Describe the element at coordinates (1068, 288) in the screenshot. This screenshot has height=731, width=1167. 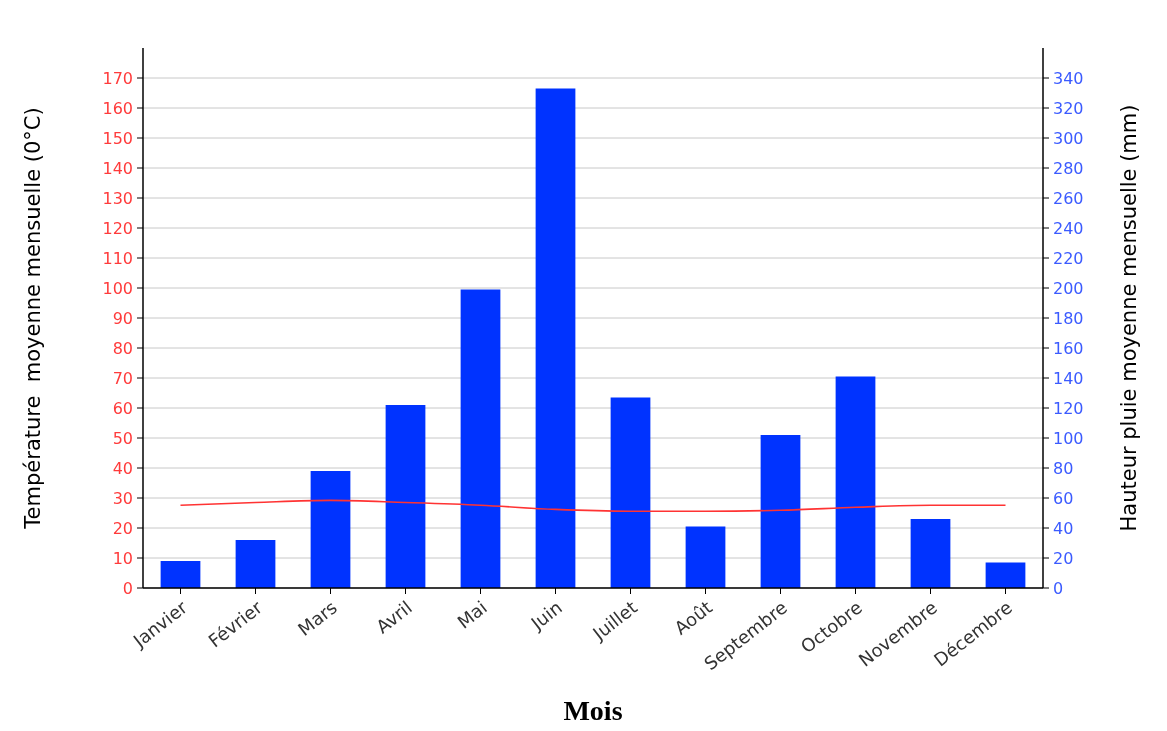
I see `y2-tick-label: 200` at that location.